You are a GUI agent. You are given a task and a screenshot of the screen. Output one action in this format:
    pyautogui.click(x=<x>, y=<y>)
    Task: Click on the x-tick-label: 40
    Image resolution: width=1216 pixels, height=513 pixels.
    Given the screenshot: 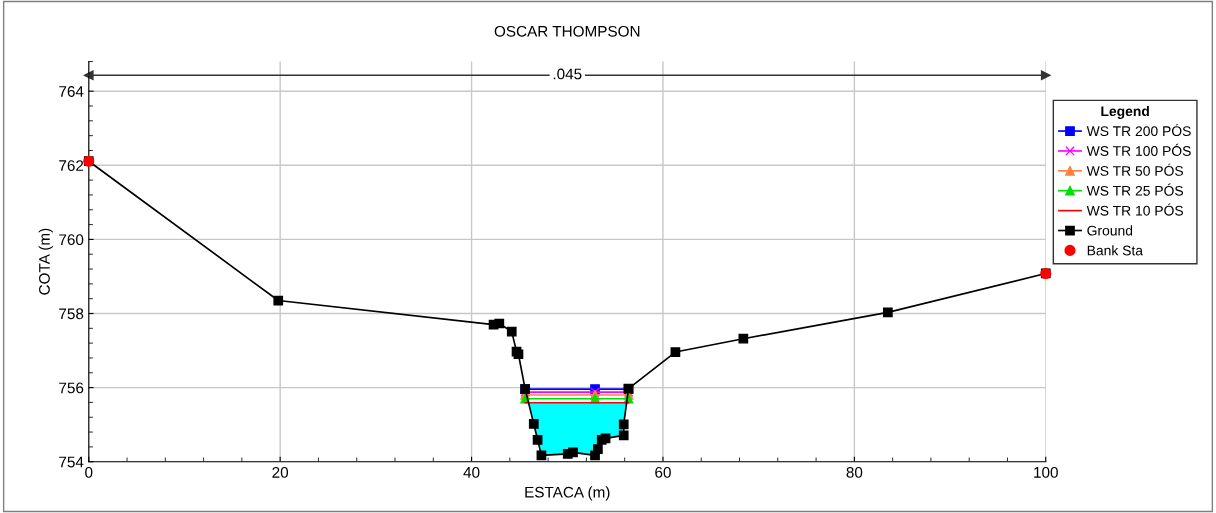 What is the action you would take?
    pyautogui.click(x=471, y=472)
    